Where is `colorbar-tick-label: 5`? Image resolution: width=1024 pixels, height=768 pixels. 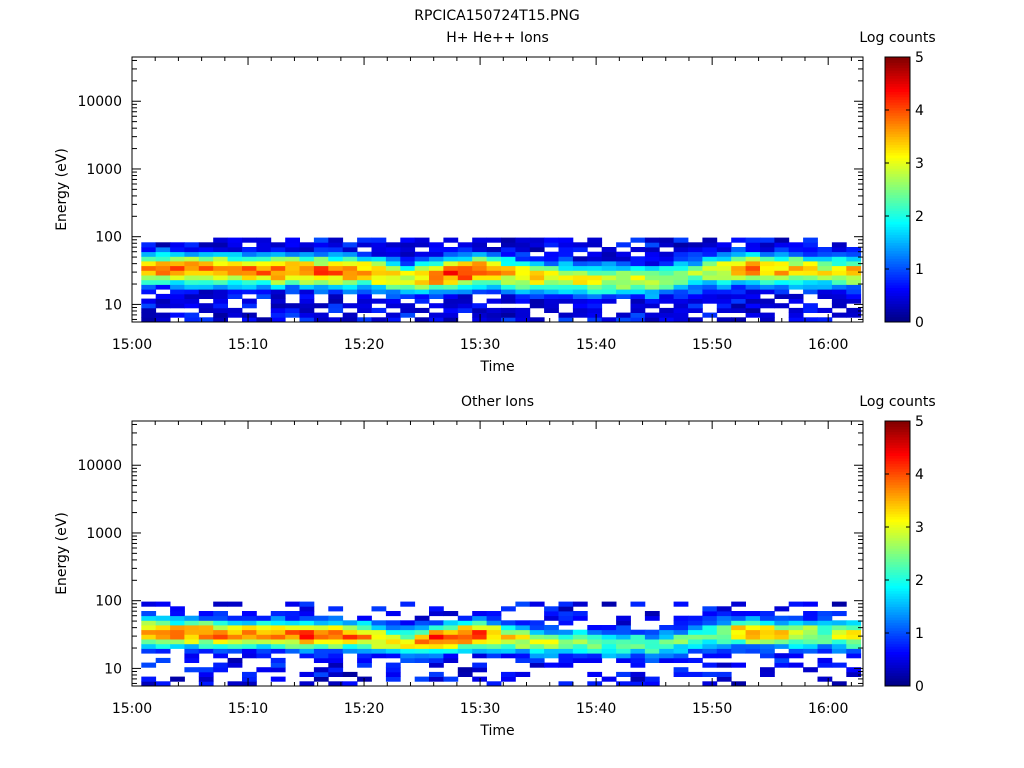
colorbar-tick-label: 5 is located at coordinates (919, 58).